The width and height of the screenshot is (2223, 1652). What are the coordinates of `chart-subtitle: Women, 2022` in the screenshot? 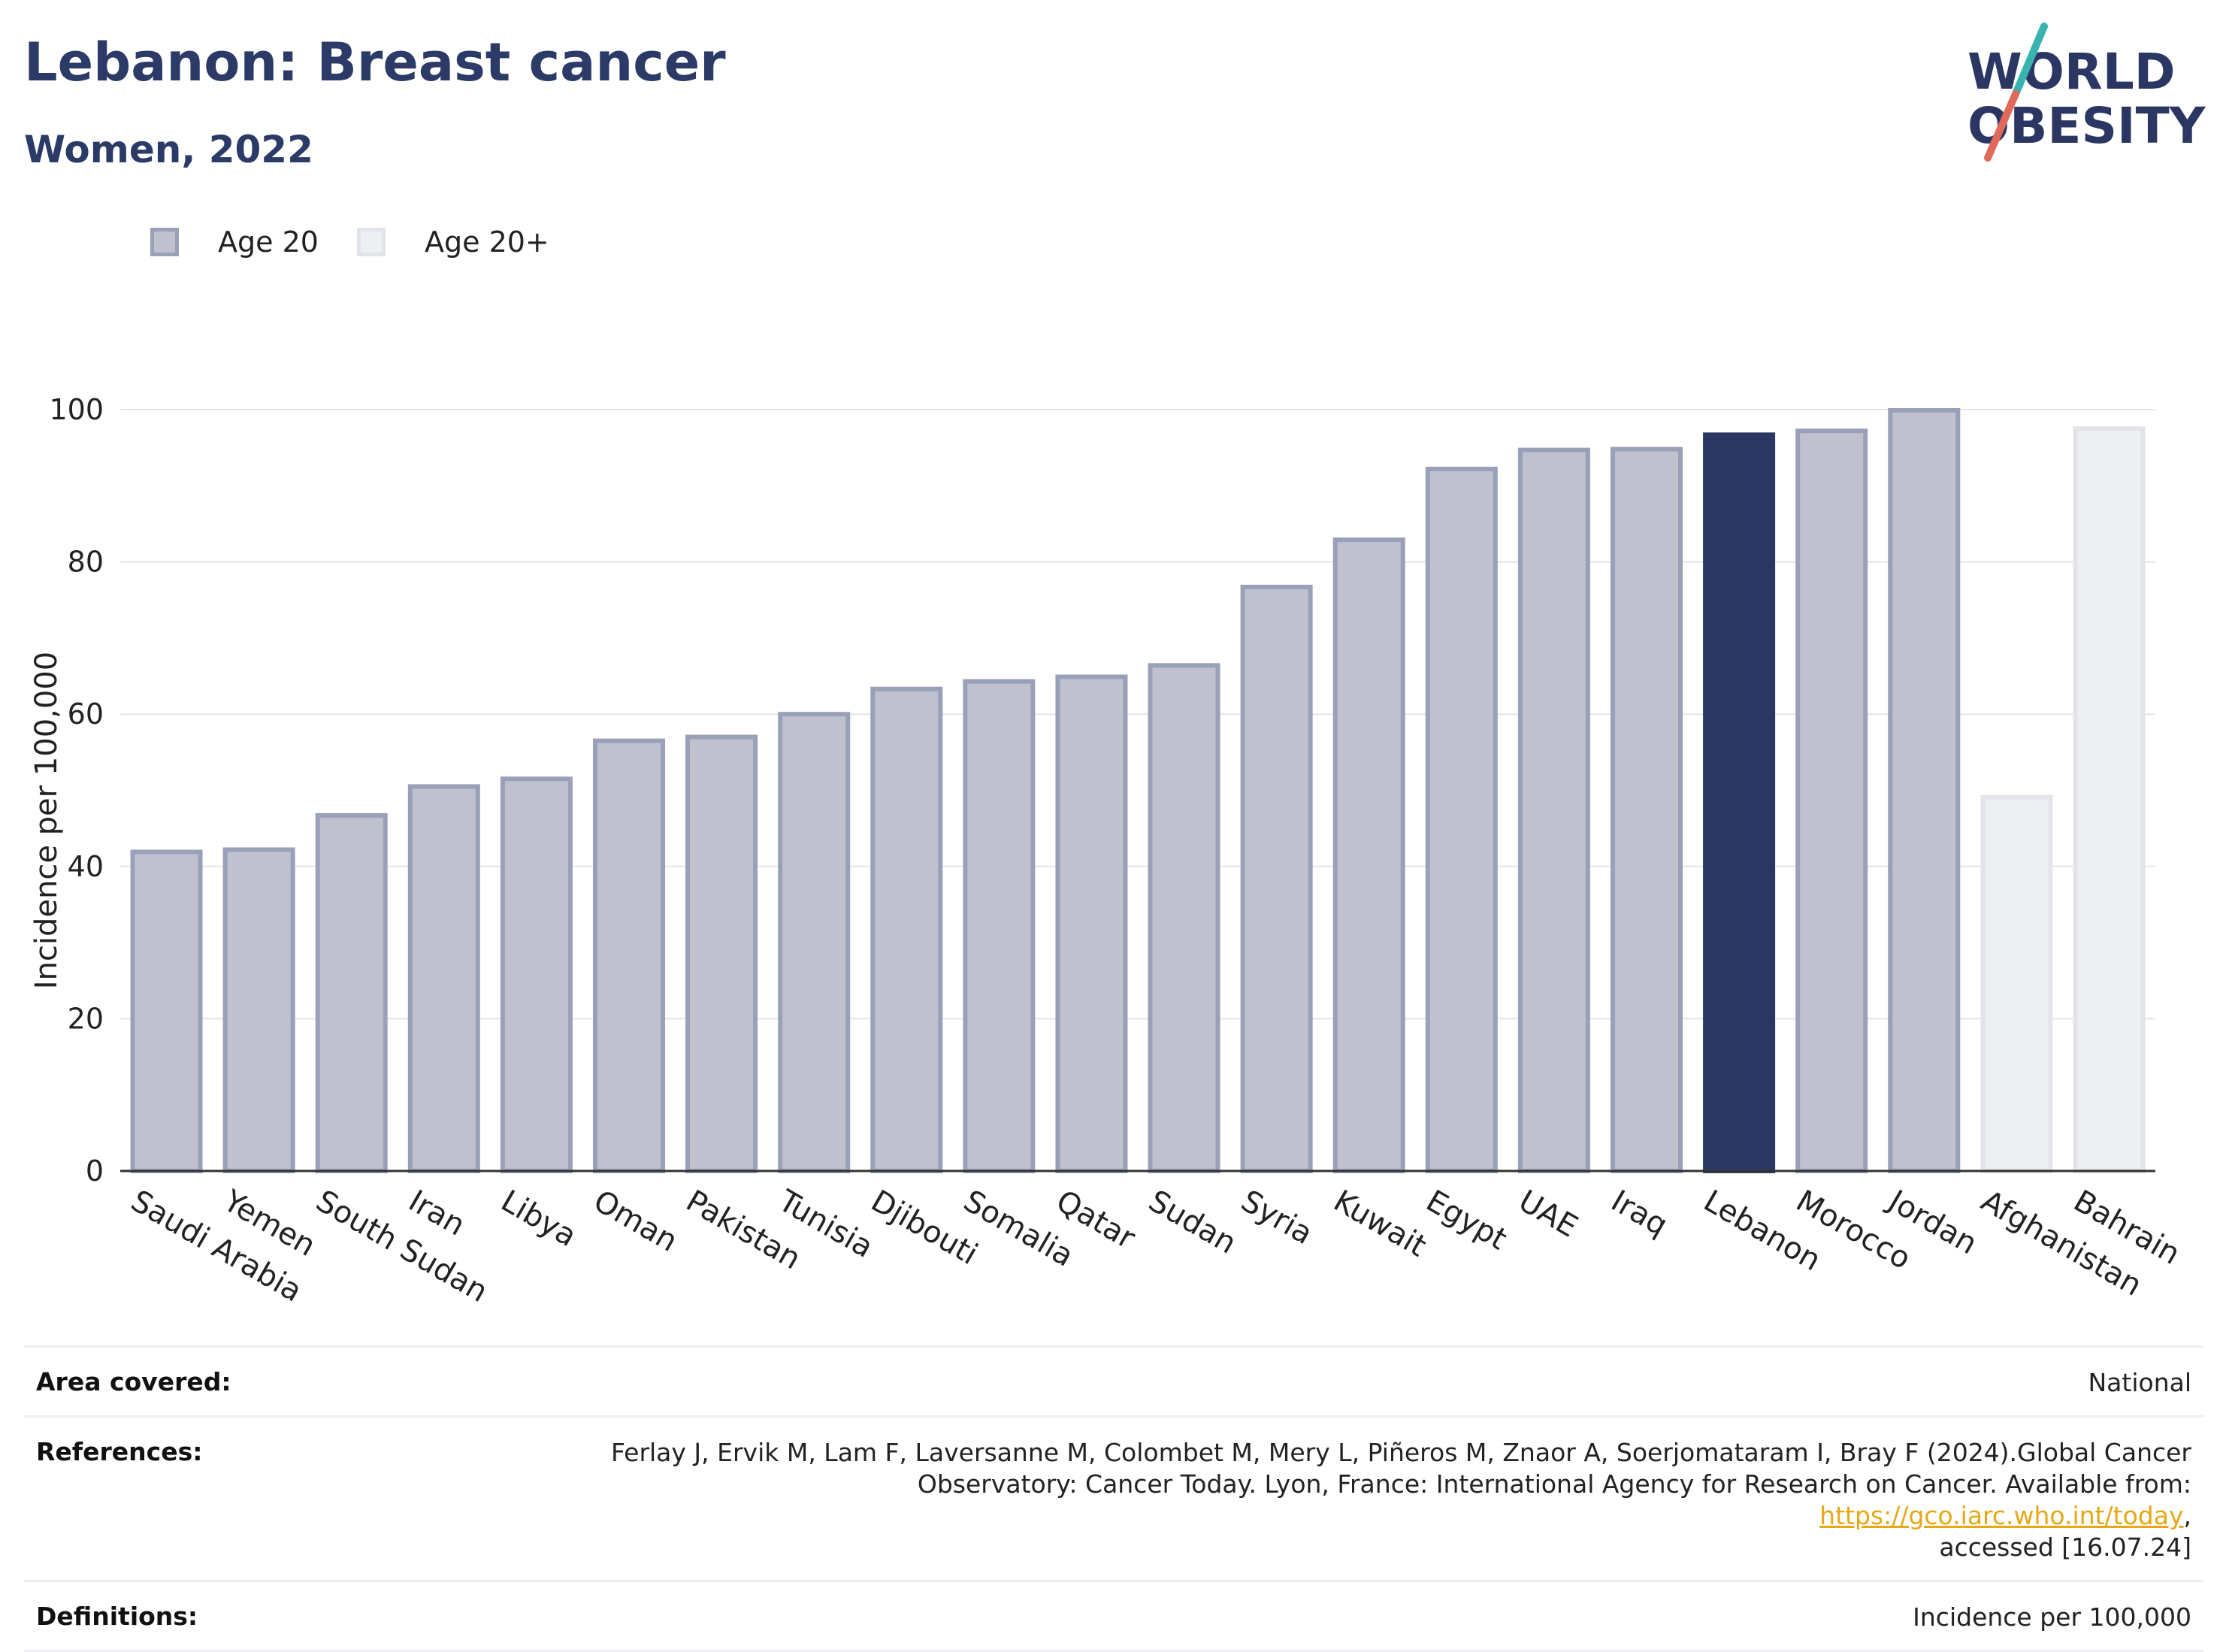 It's located at (168, 150).